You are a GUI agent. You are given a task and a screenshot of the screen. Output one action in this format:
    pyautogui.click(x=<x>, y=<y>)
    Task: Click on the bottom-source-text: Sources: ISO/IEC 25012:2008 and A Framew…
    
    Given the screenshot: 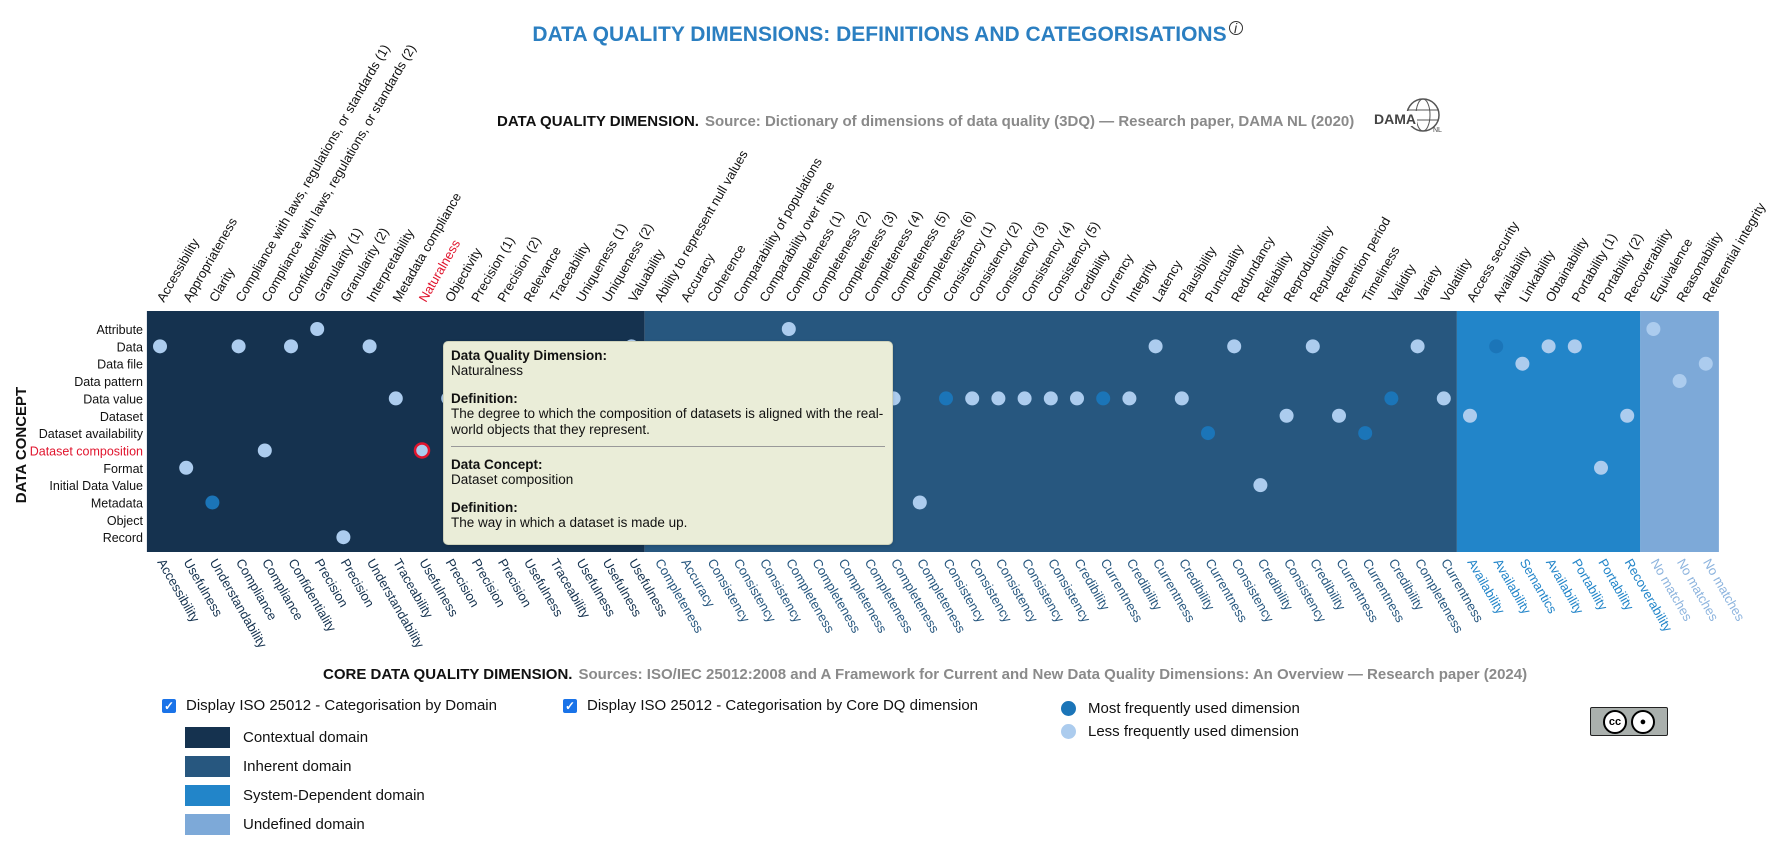 What is the action you would take?
    pyautogui.click(x=1053, y=674)
    